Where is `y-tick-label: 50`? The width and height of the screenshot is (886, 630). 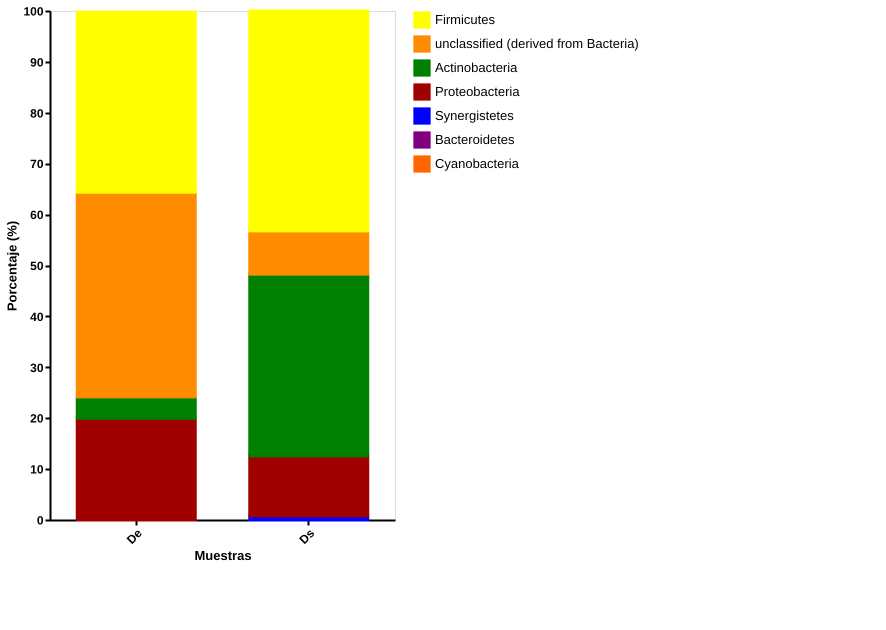 y-tick-label: 50 is located at coordinates (37, 266).